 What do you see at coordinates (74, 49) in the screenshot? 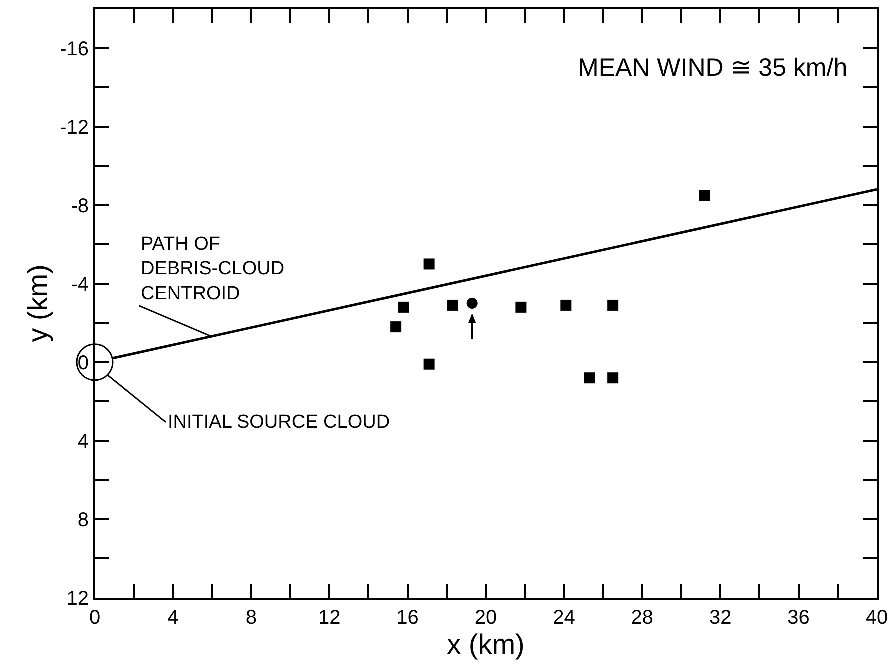
I see `y-tick-label: -16` at bounding box center [74, 49].